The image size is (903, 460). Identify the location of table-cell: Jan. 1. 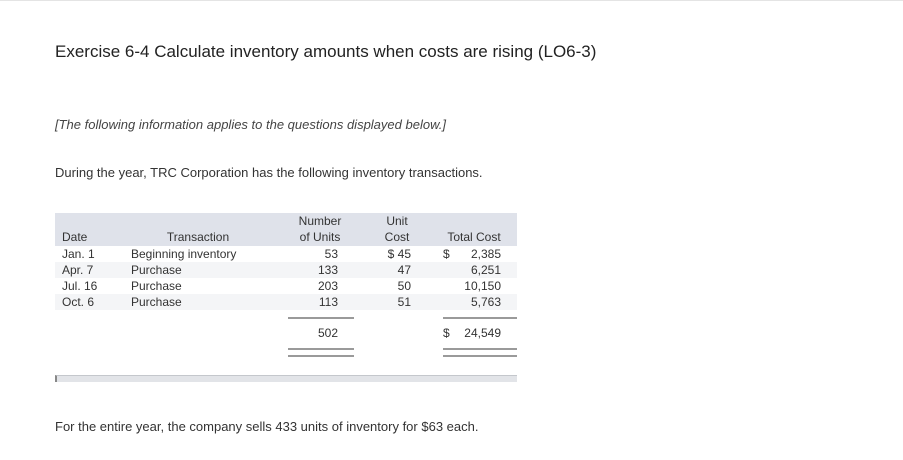
(78, 254).